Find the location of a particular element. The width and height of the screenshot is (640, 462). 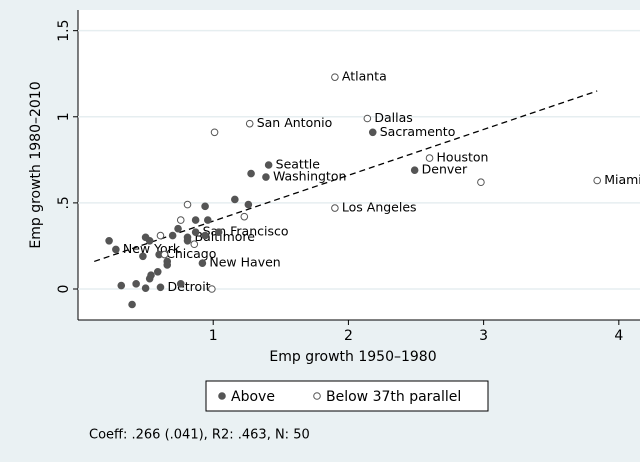

point-label: Houston is located at coordinates (463, 157).